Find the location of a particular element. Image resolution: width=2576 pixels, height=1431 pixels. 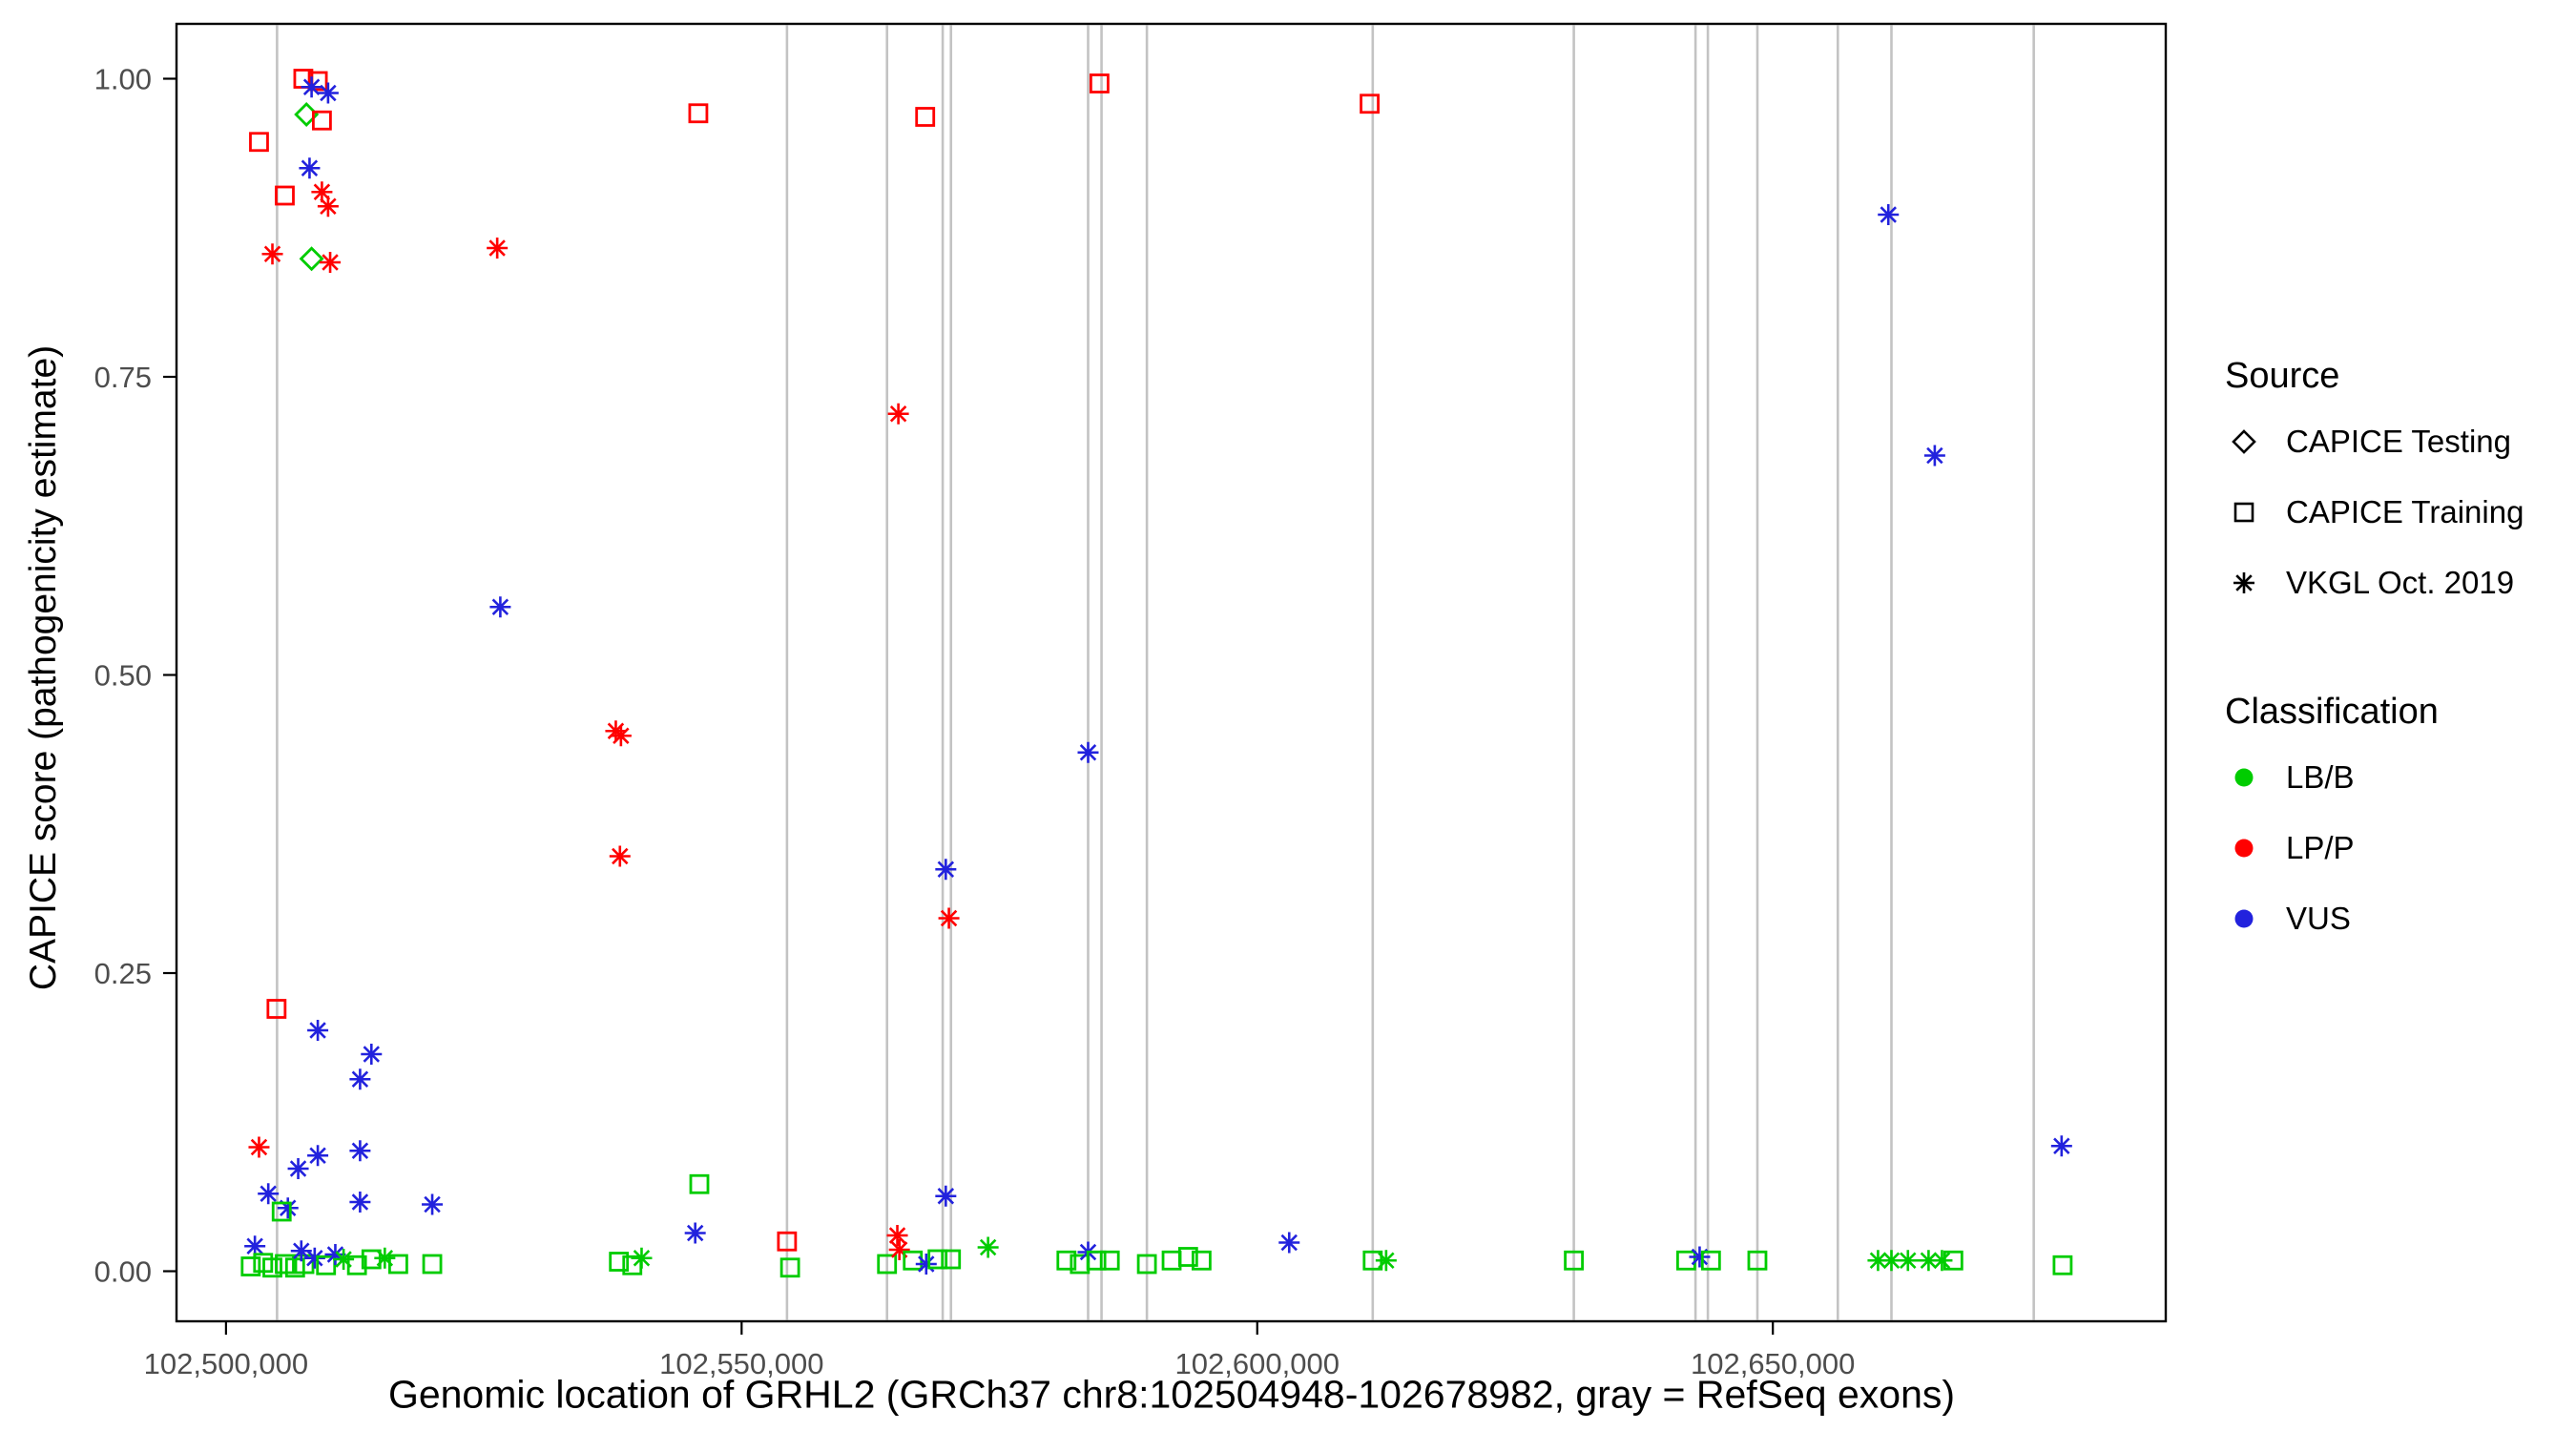

legend-item-vkgl: VKGL Oct. 2019 is located at coordinates (2374, 583).